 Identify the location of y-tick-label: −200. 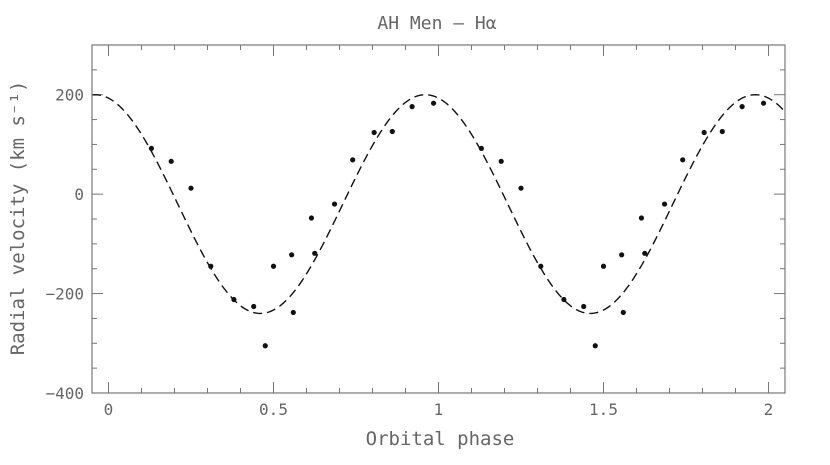
(64, 294).